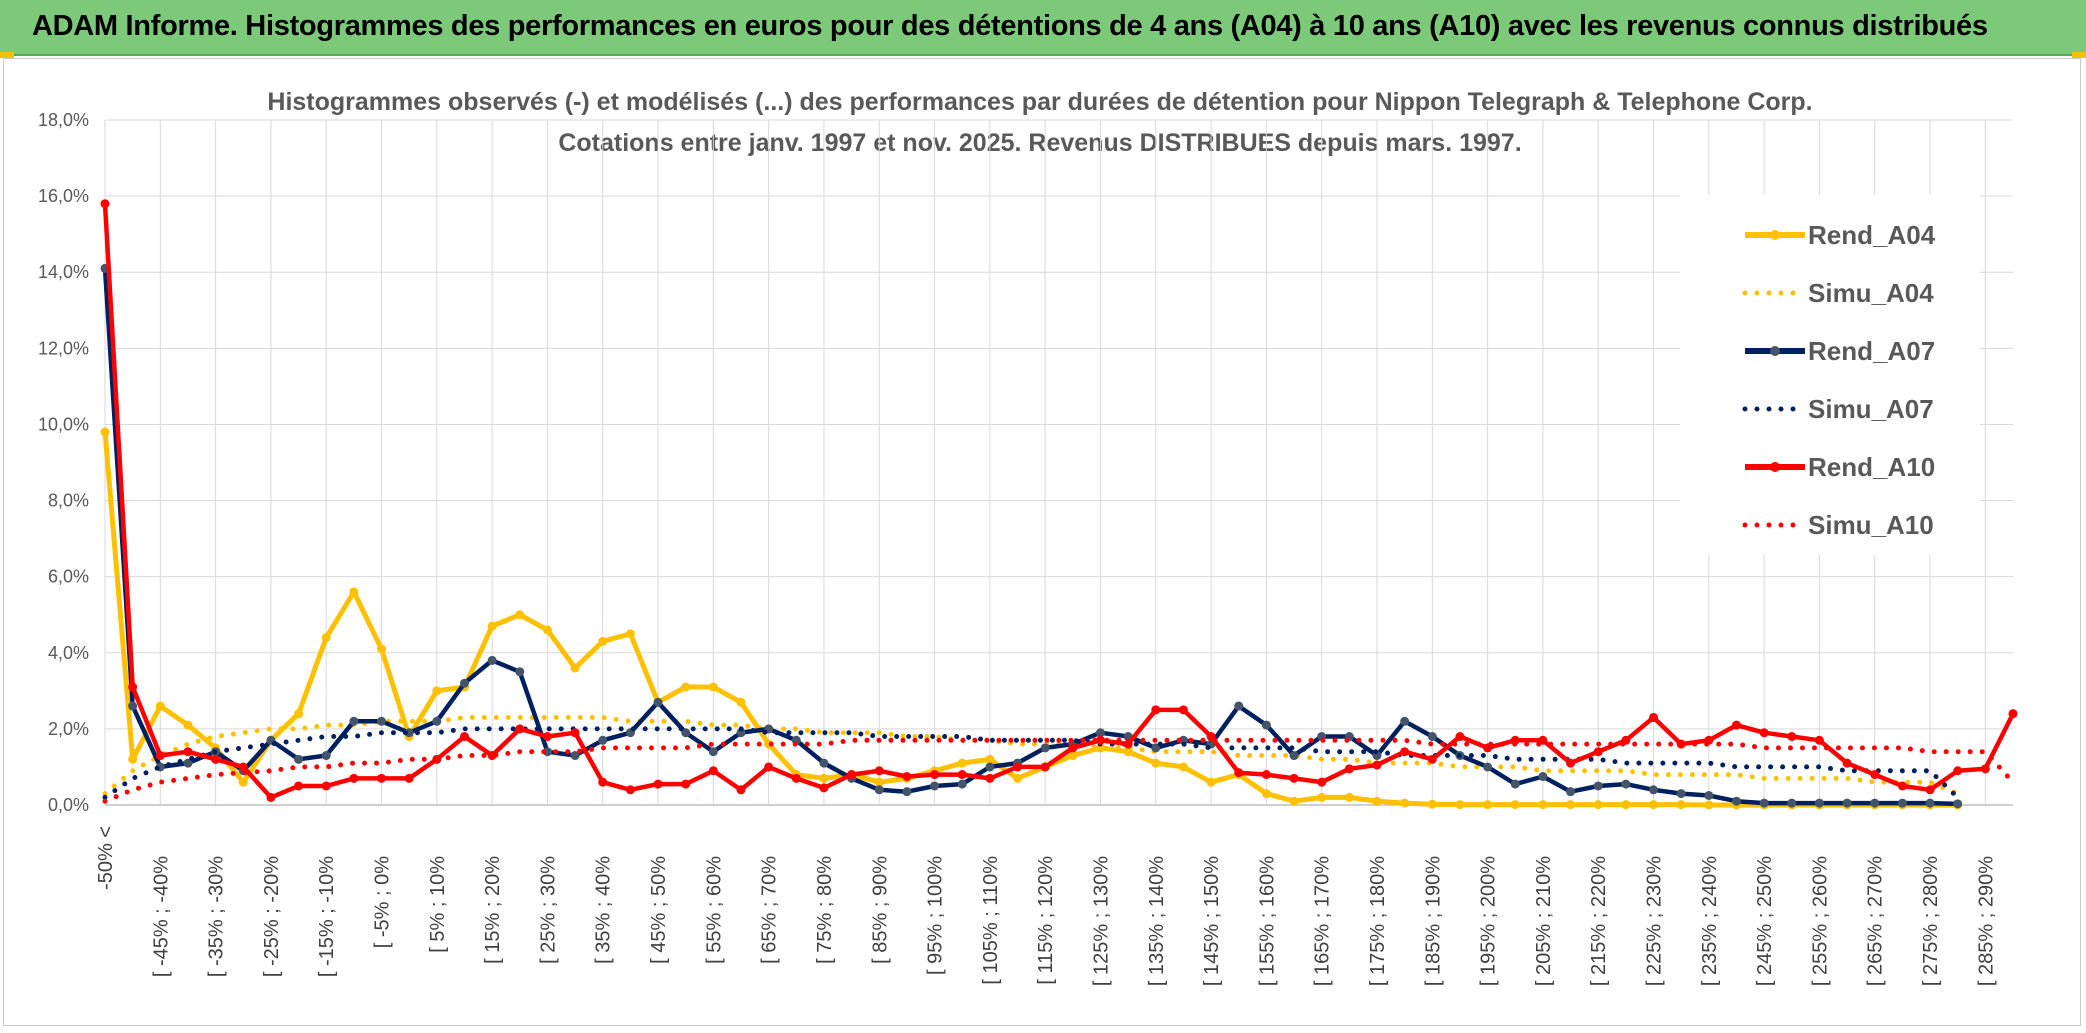 The image size is (2086, 1033). What do you see at coordinates (1059, 770) in the screenshot?
I see `series-line-simu-a10` at bounding box center [1059, 770].